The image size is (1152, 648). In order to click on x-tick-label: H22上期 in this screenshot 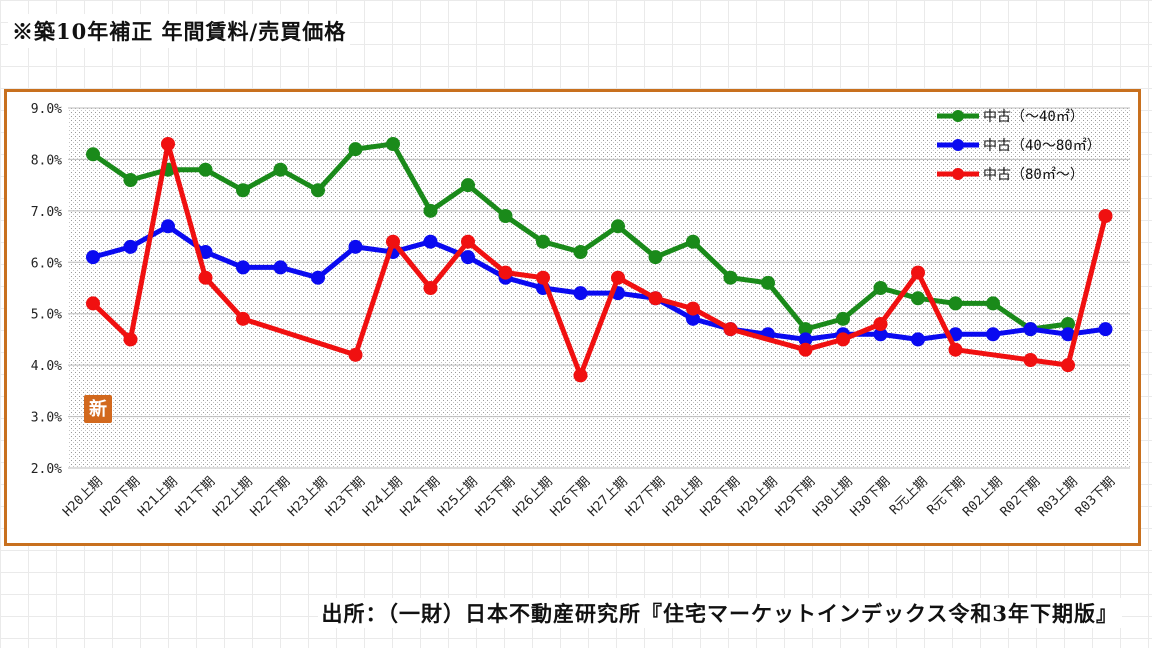, I will do `click(233, 497)`.